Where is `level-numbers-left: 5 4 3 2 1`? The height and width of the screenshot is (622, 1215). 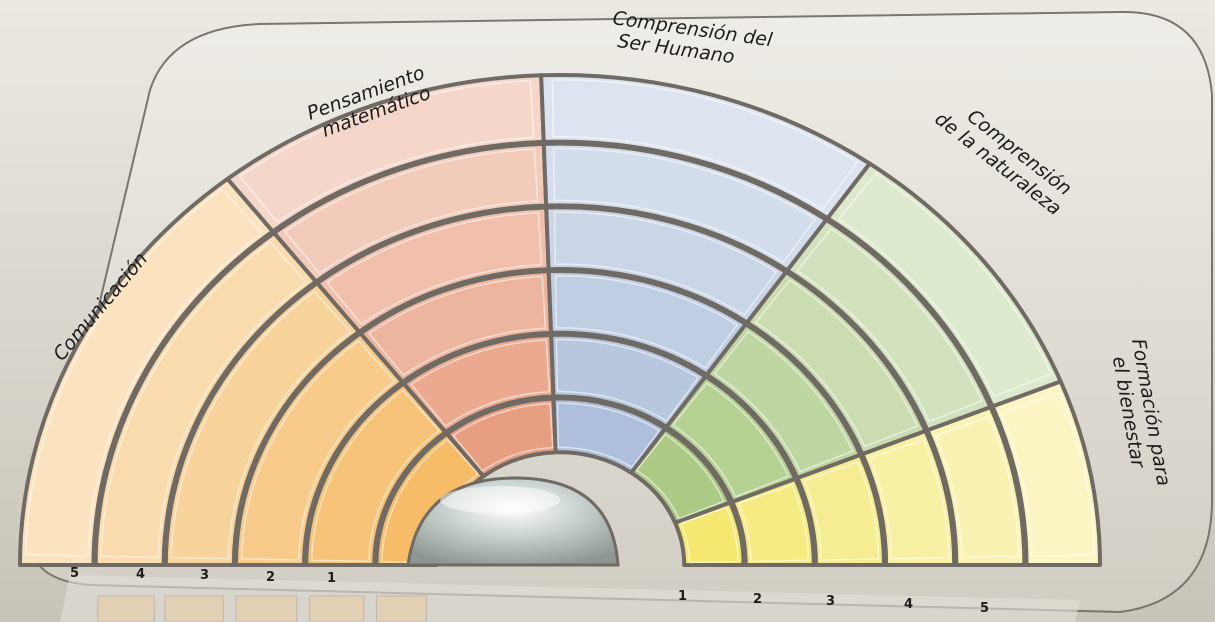
level-numbers-left: 5 4 3 2 1 is located at coordinates (203, 576).